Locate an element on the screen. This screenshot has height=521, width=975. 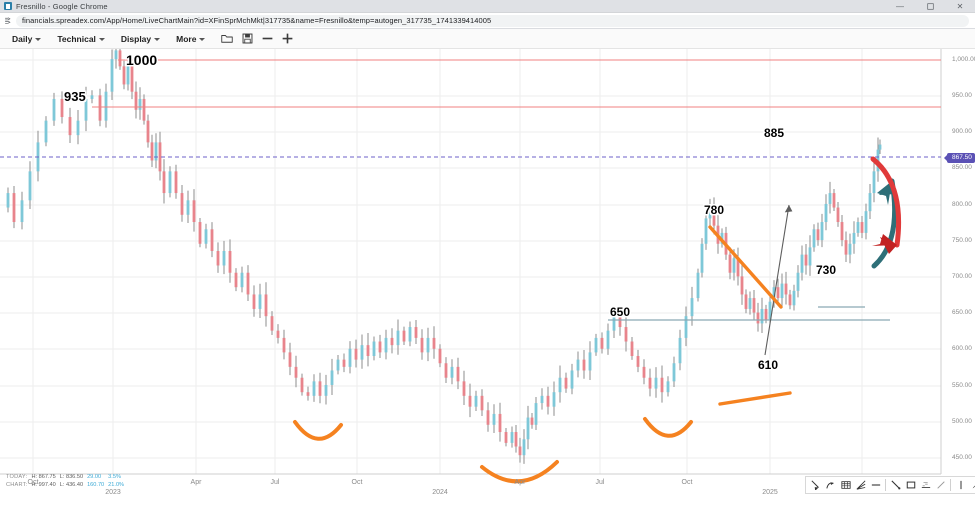
quote-today-percent: 3.5% is located at coordinates (114, 477).